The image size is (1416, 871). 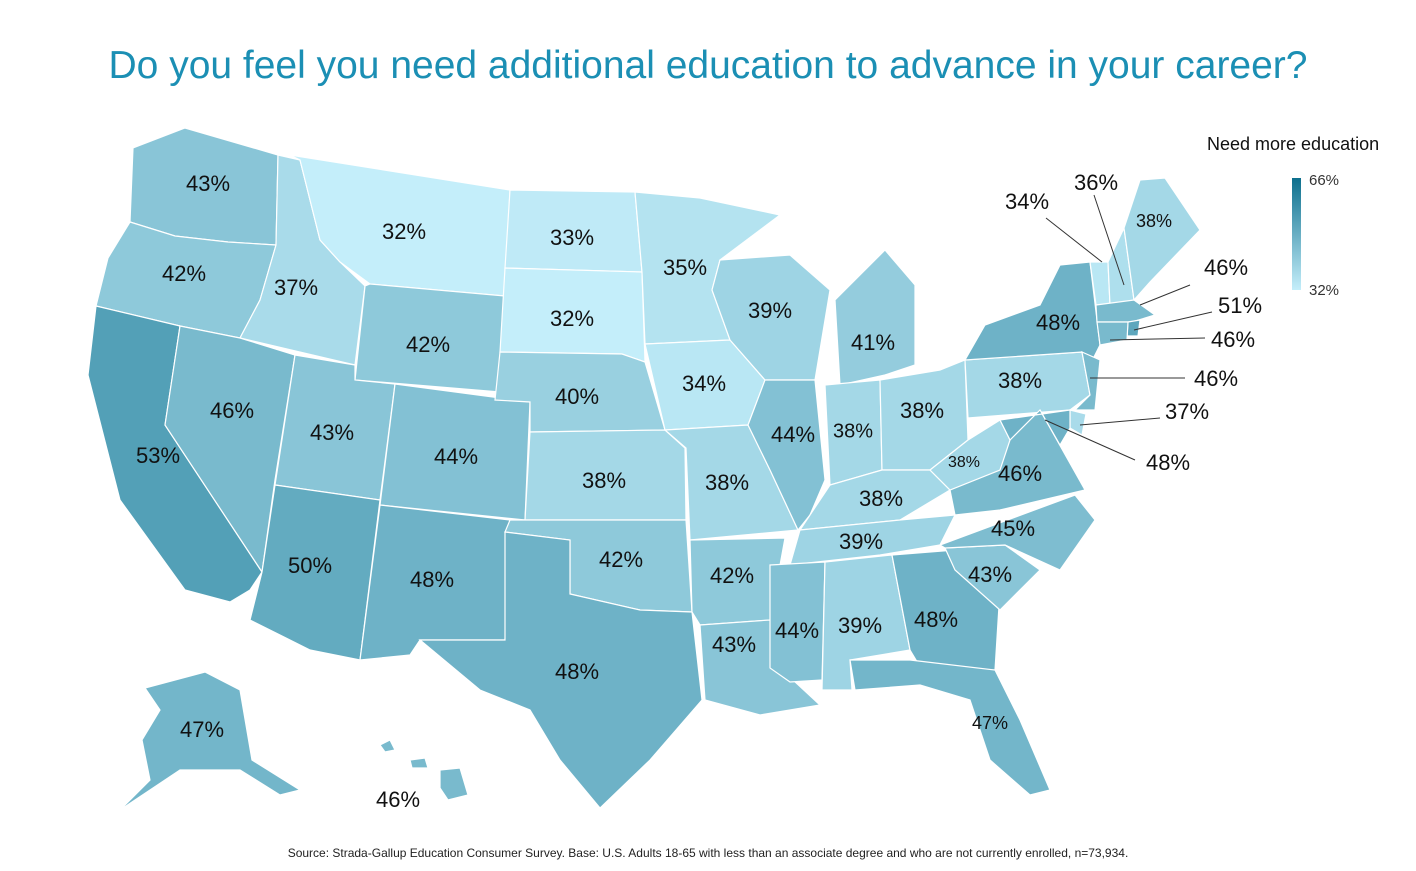 I want to click on label-illinois: 44%, so click(x=793, y=434).